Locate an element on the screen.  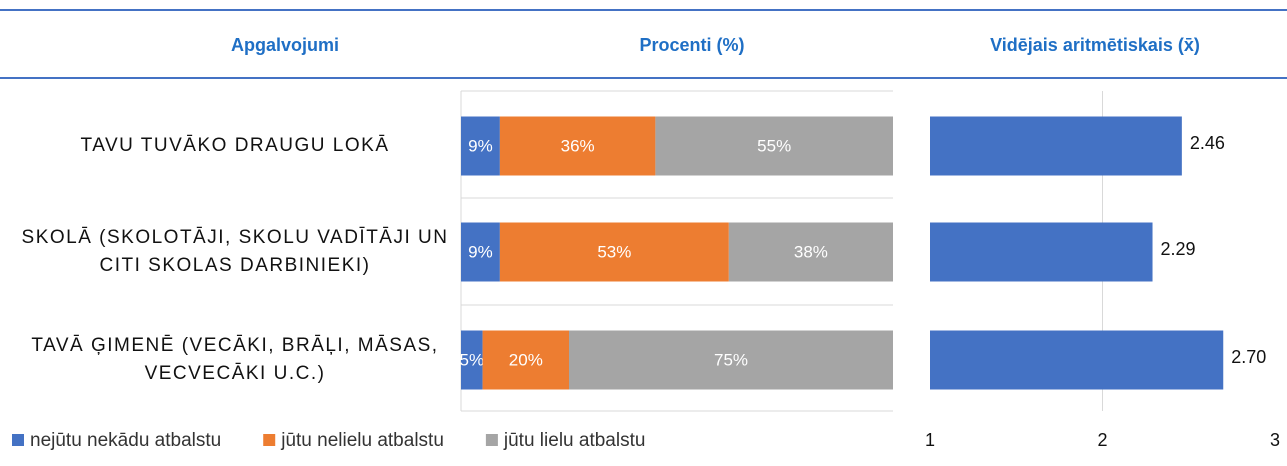
data-label: 20% is located at coordinates (526, 359).